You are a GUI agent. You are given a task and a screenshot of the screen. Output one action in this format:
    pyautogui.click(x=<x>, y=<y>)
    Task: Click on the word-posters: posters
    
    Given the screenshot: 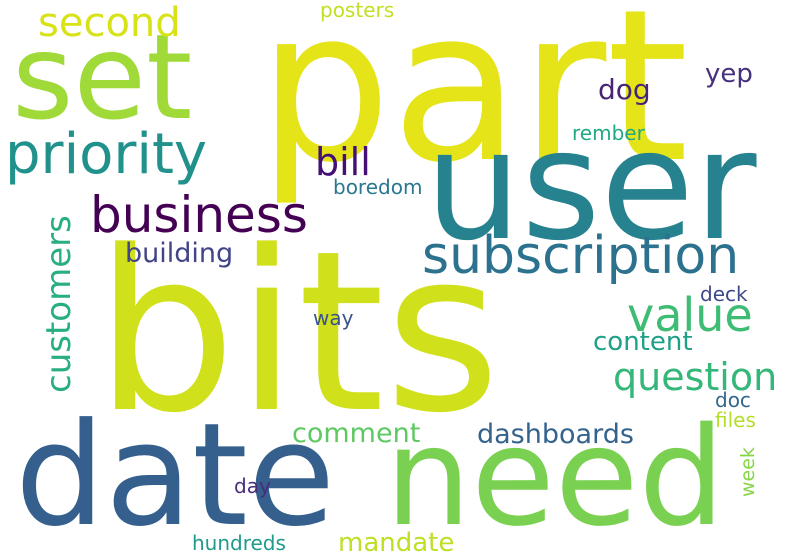 What is the action you would take?
    pyautogui.click(x=357, y=11)
    